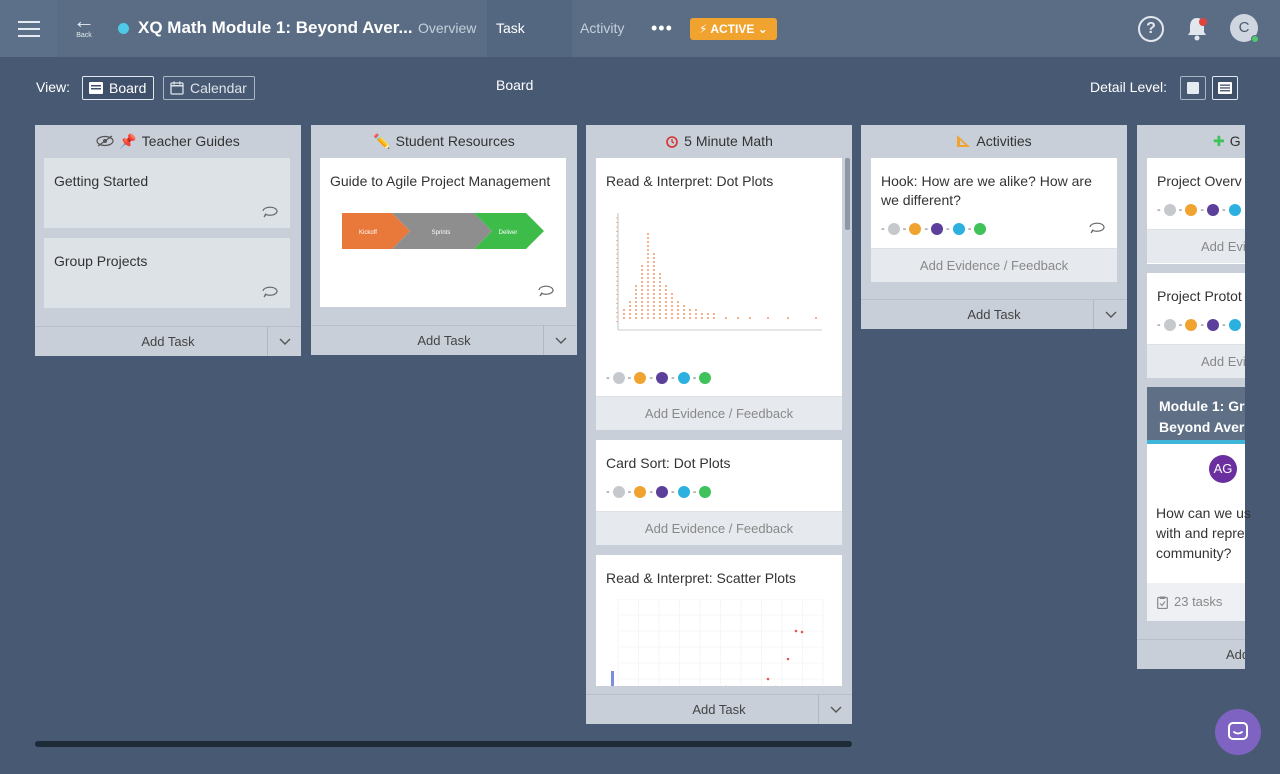  Describe the element at coordinates (847, 194) in the screenshot. I see `scrollbar-thumb` at that location.